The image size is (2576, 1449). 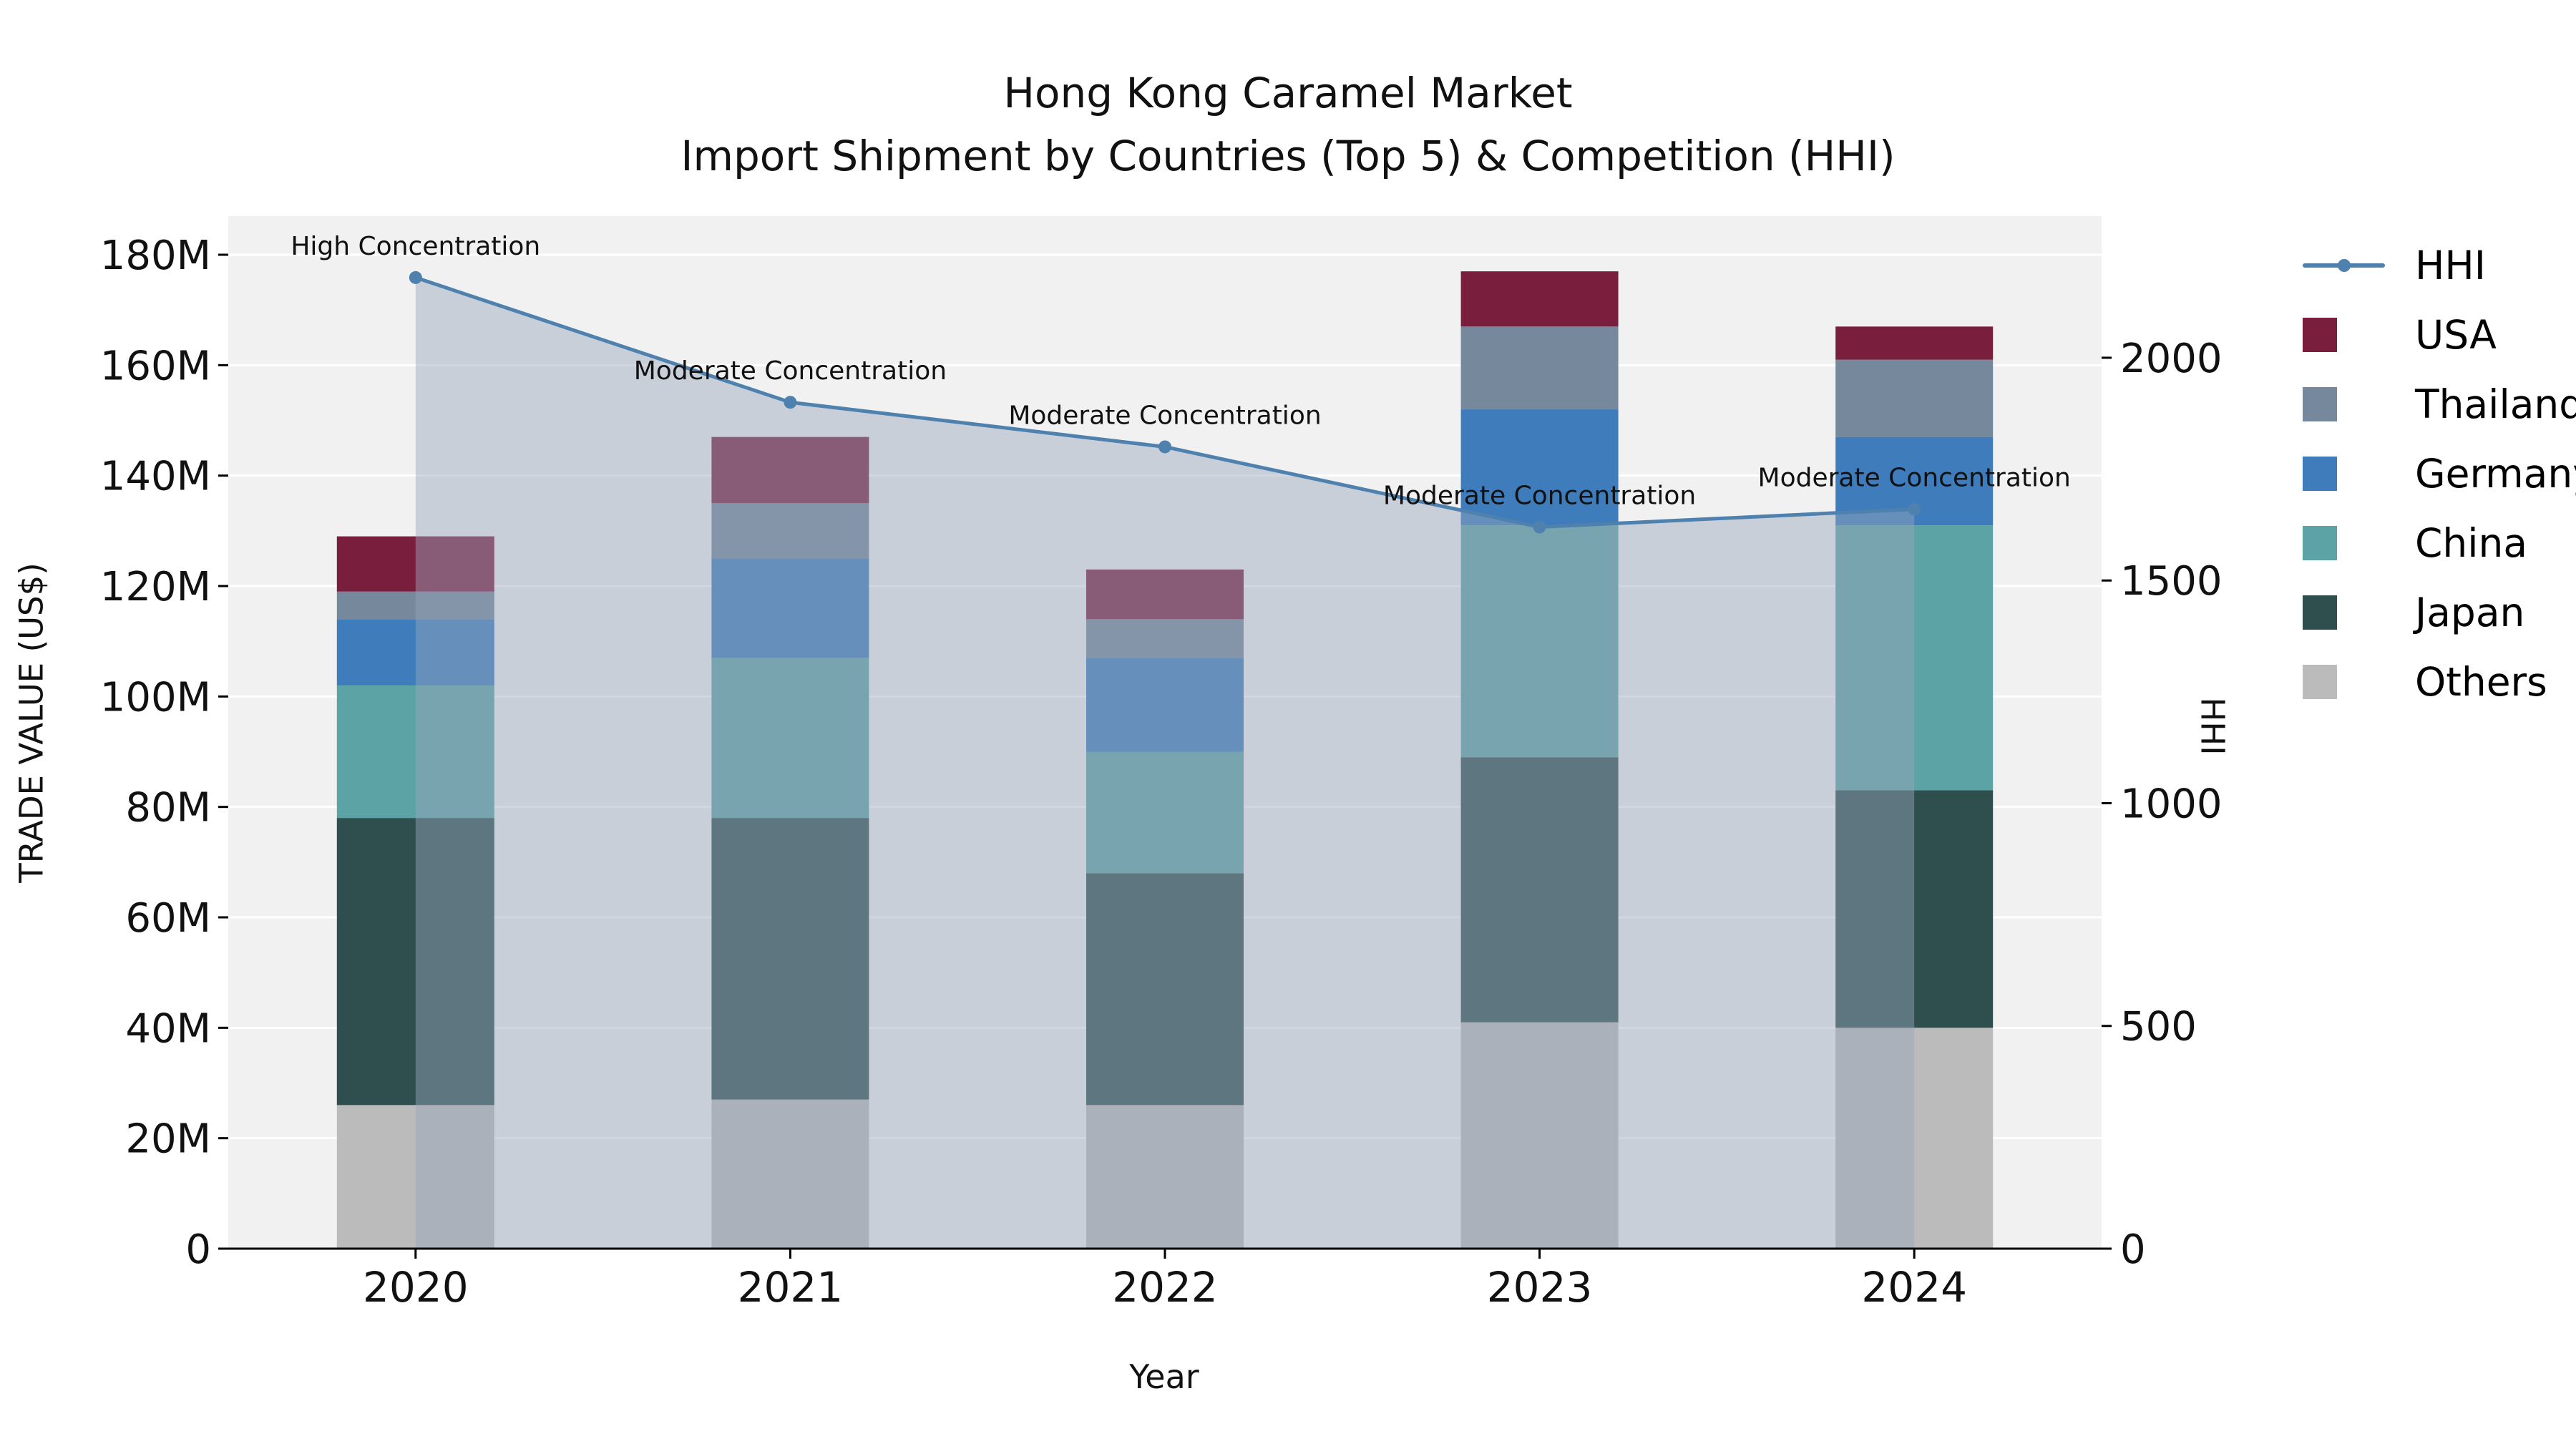 What do you see at coordinates (1165, 705) in the screenshot?
I see `bar-segment-germany-2022` at bounding box center [1165, 705].